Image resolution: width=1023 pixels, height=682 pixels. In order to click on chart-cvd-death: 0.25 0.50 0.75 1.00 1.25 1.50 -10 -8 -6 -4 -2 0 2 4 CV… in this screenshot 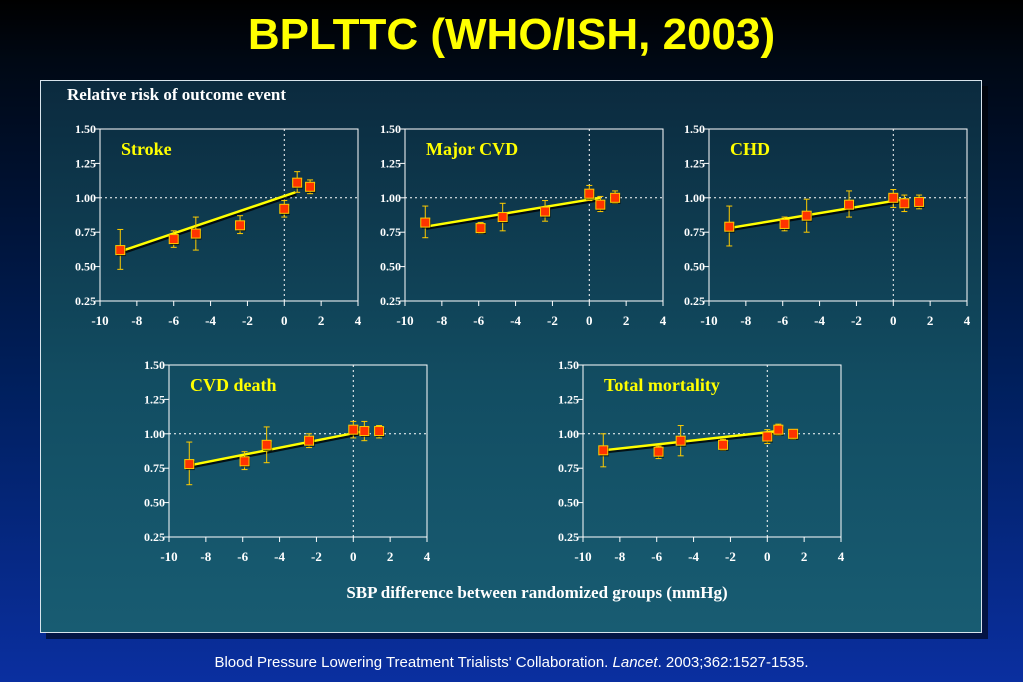, I will do `click(287, 461)`.